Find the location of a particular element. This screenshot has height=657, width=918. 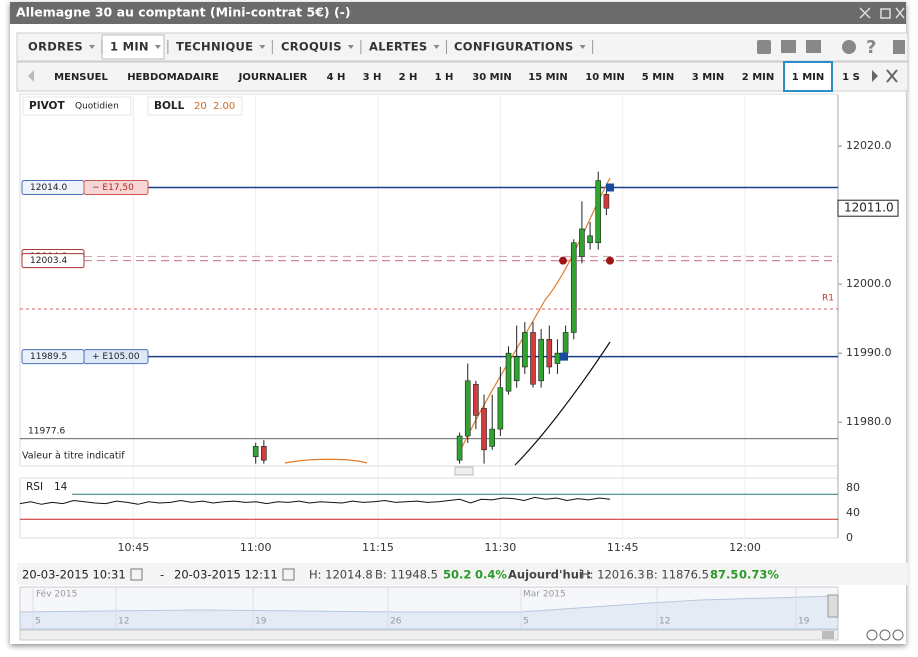

zoom-out is located at coordinates (872, 635).